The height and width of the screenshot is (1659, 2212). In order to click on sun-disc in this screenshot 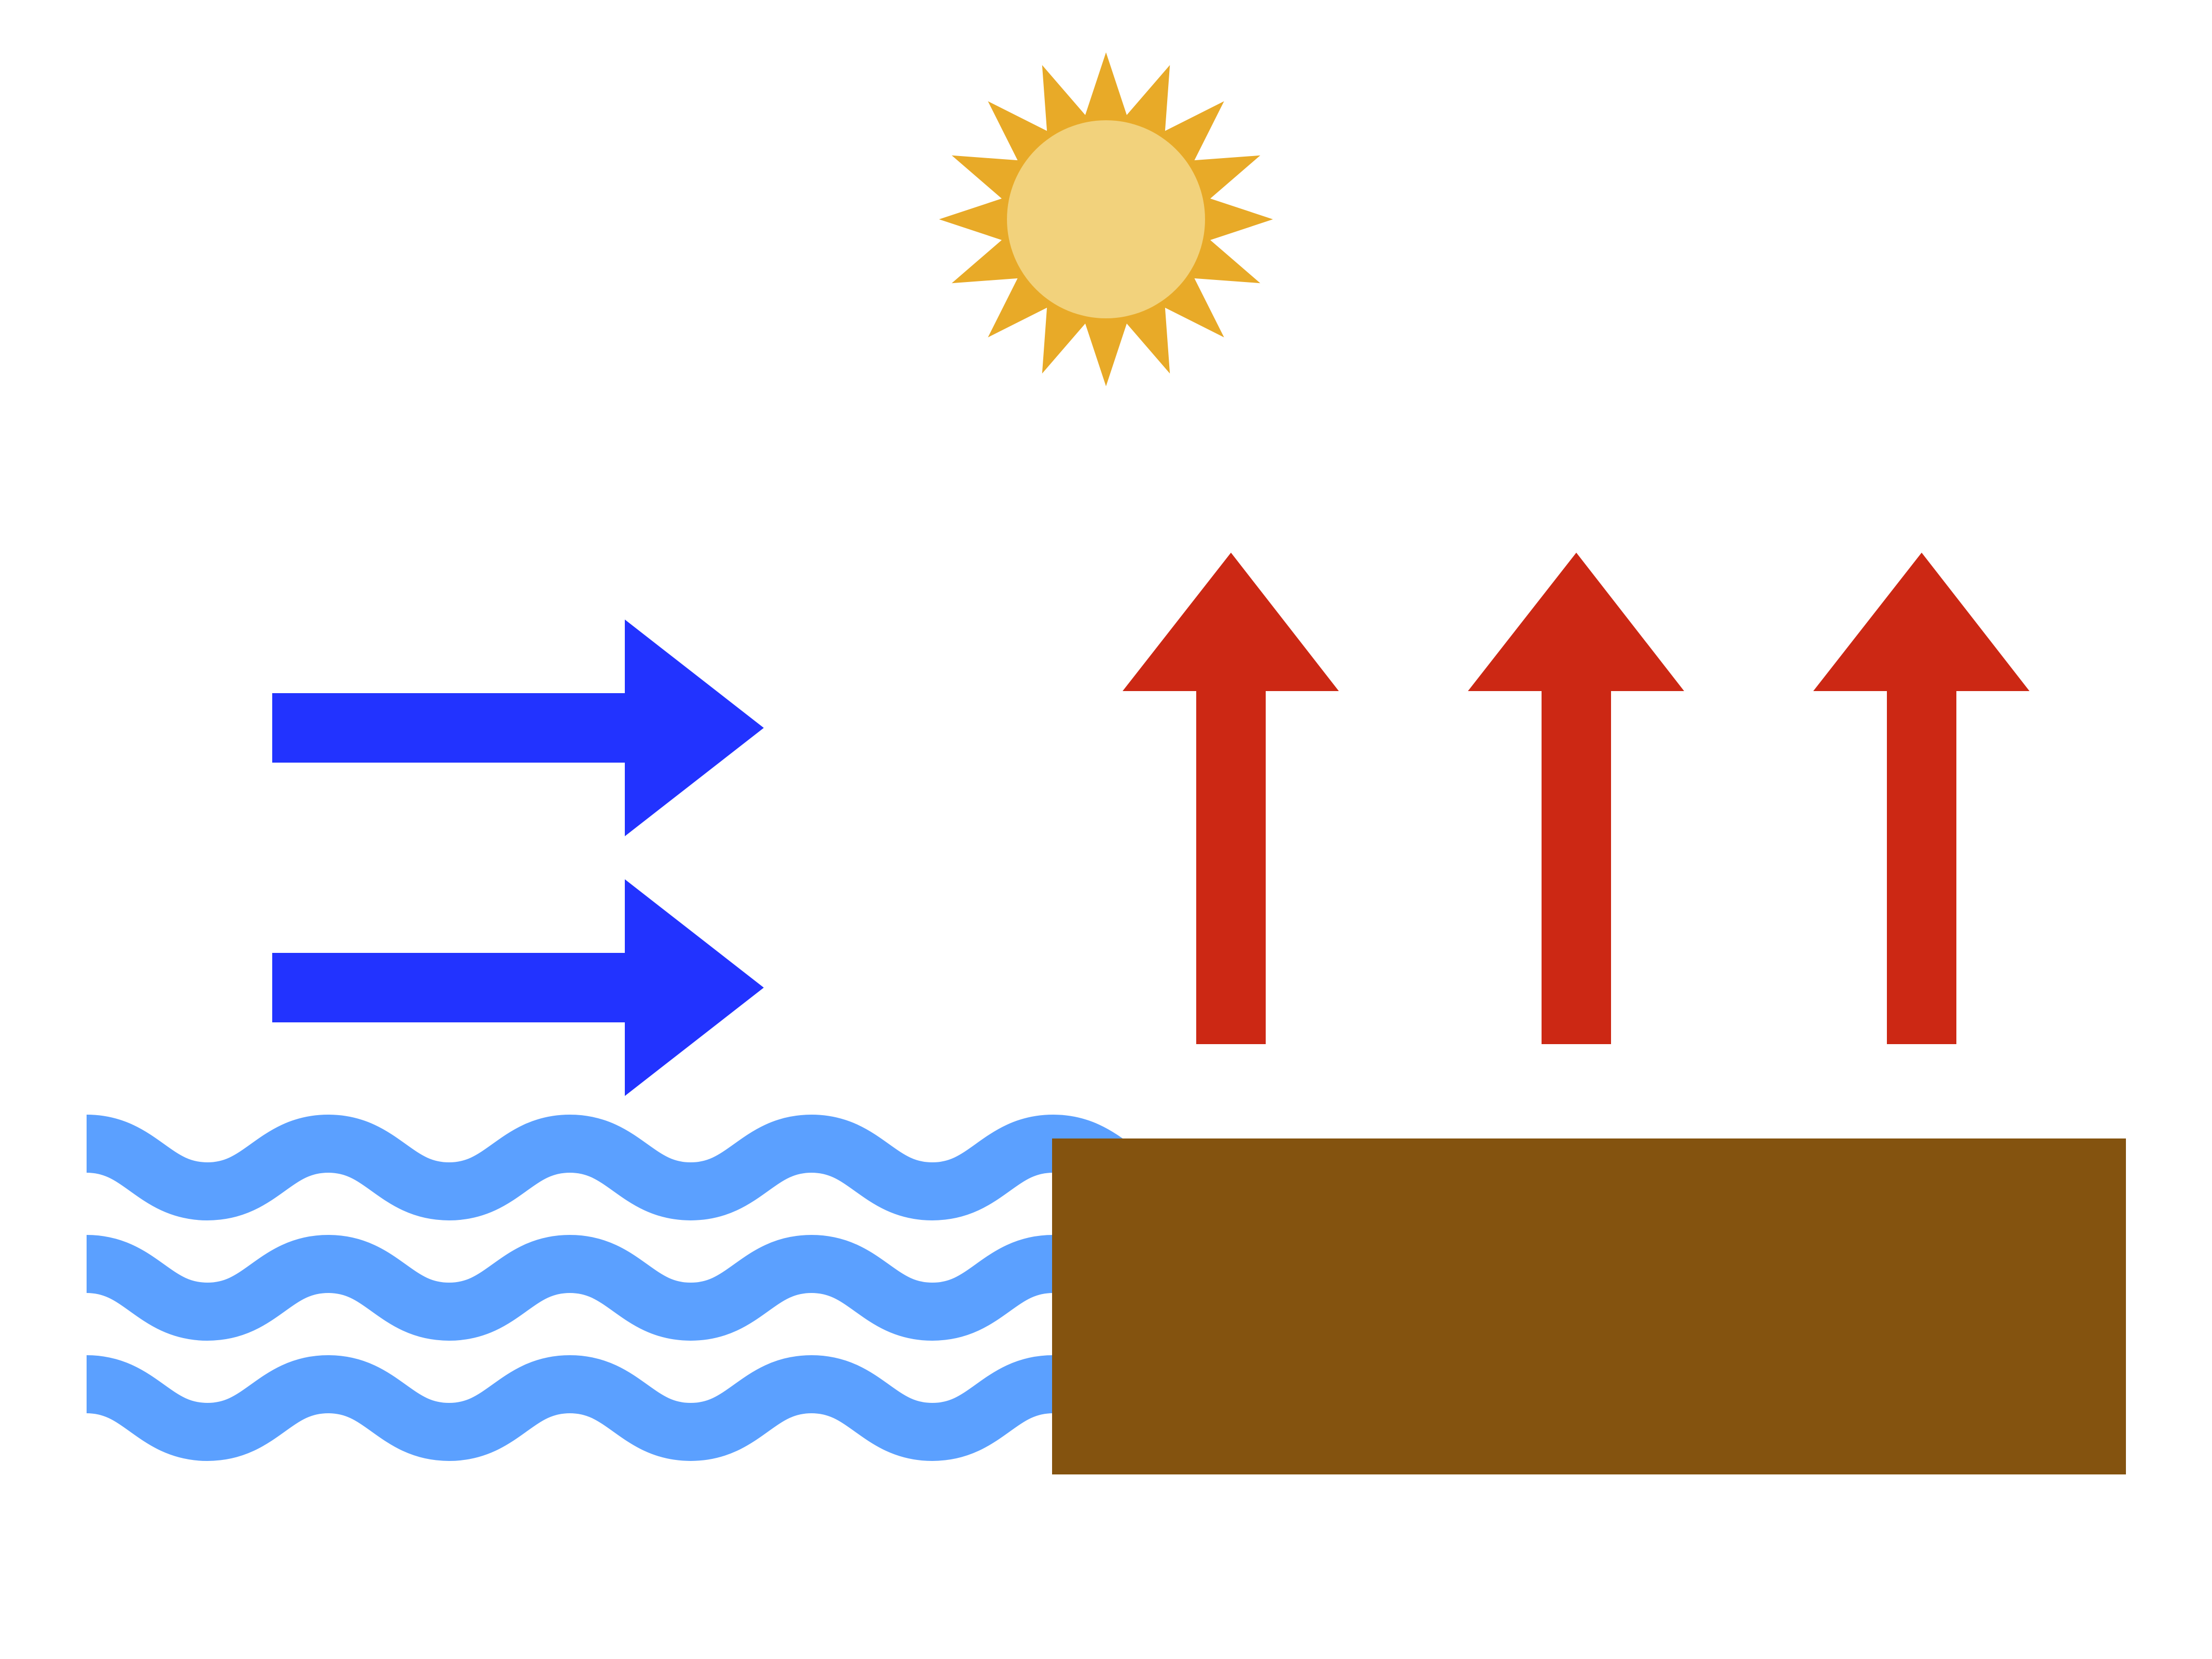, I will do `click(1106, 219)`.